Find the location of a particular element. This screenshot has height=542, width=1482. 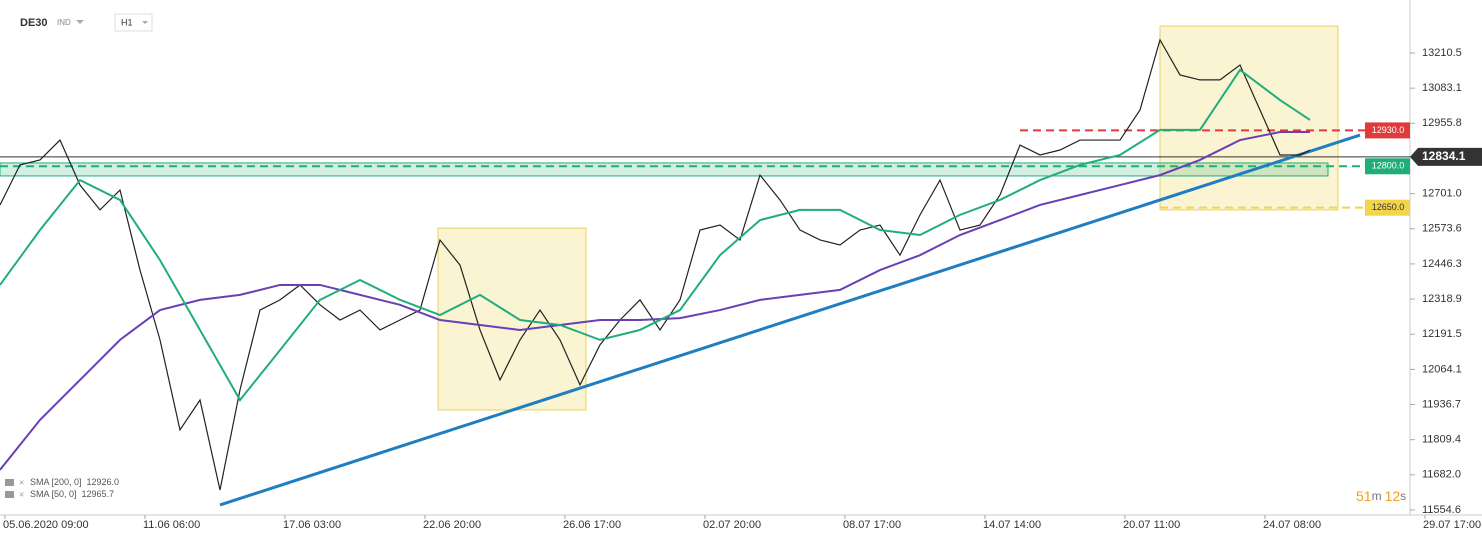

y-tick-label: 13083.1 is located at coordinates (1442, 88).